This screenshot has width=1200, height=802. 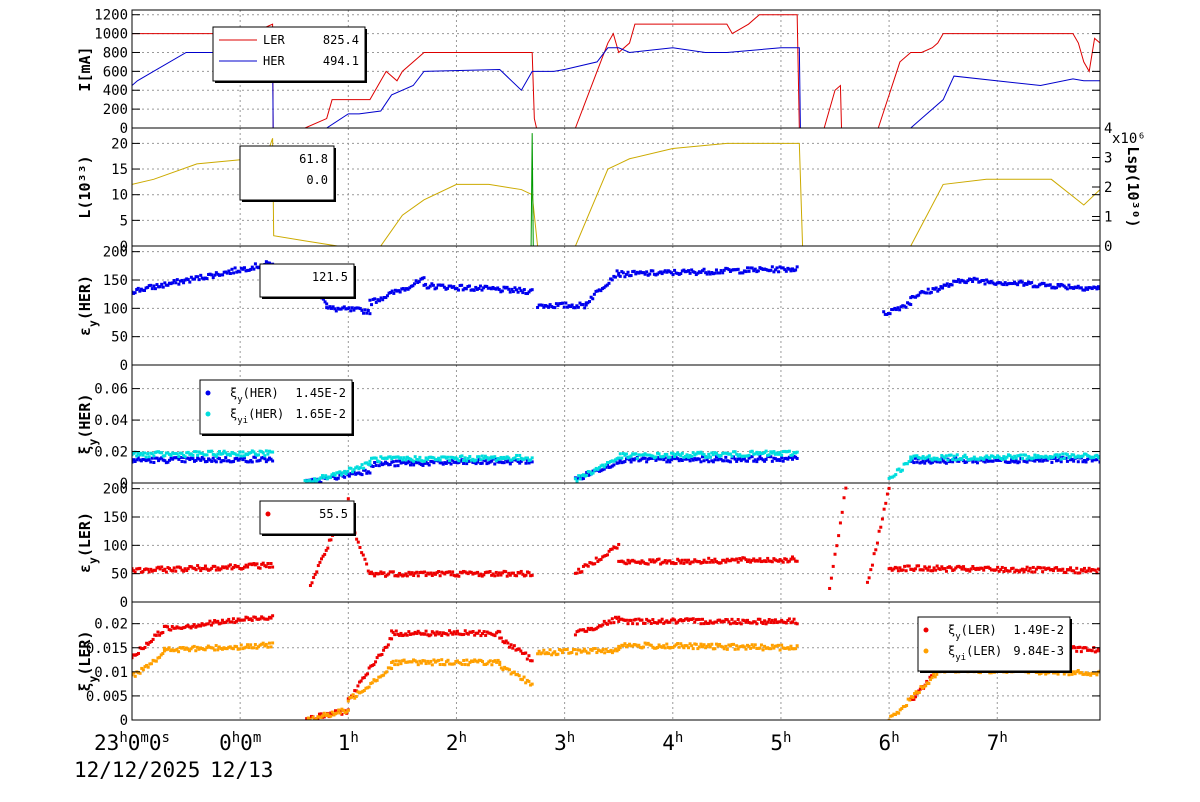 I want to click on legend-value: 0.0, so click(x=317, y=180).